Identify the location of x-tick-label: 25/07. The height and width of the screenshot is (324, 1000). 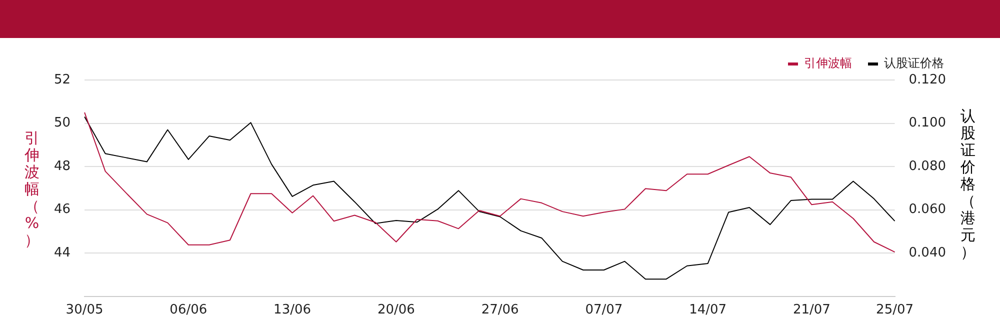
(895, 310).